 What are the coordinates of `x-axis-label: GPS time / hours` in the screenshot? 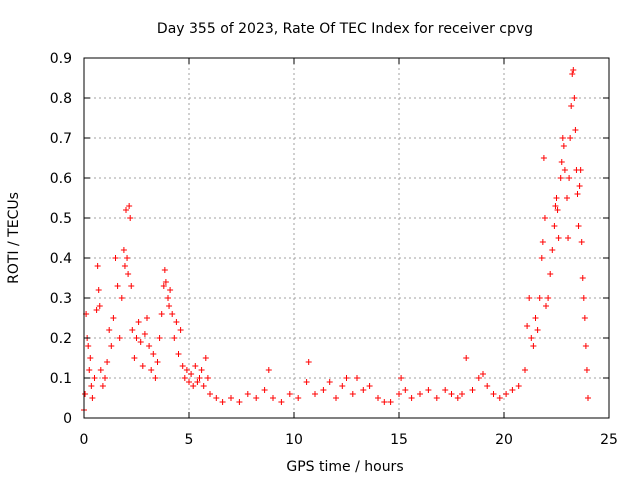 It's located at (344, 467).